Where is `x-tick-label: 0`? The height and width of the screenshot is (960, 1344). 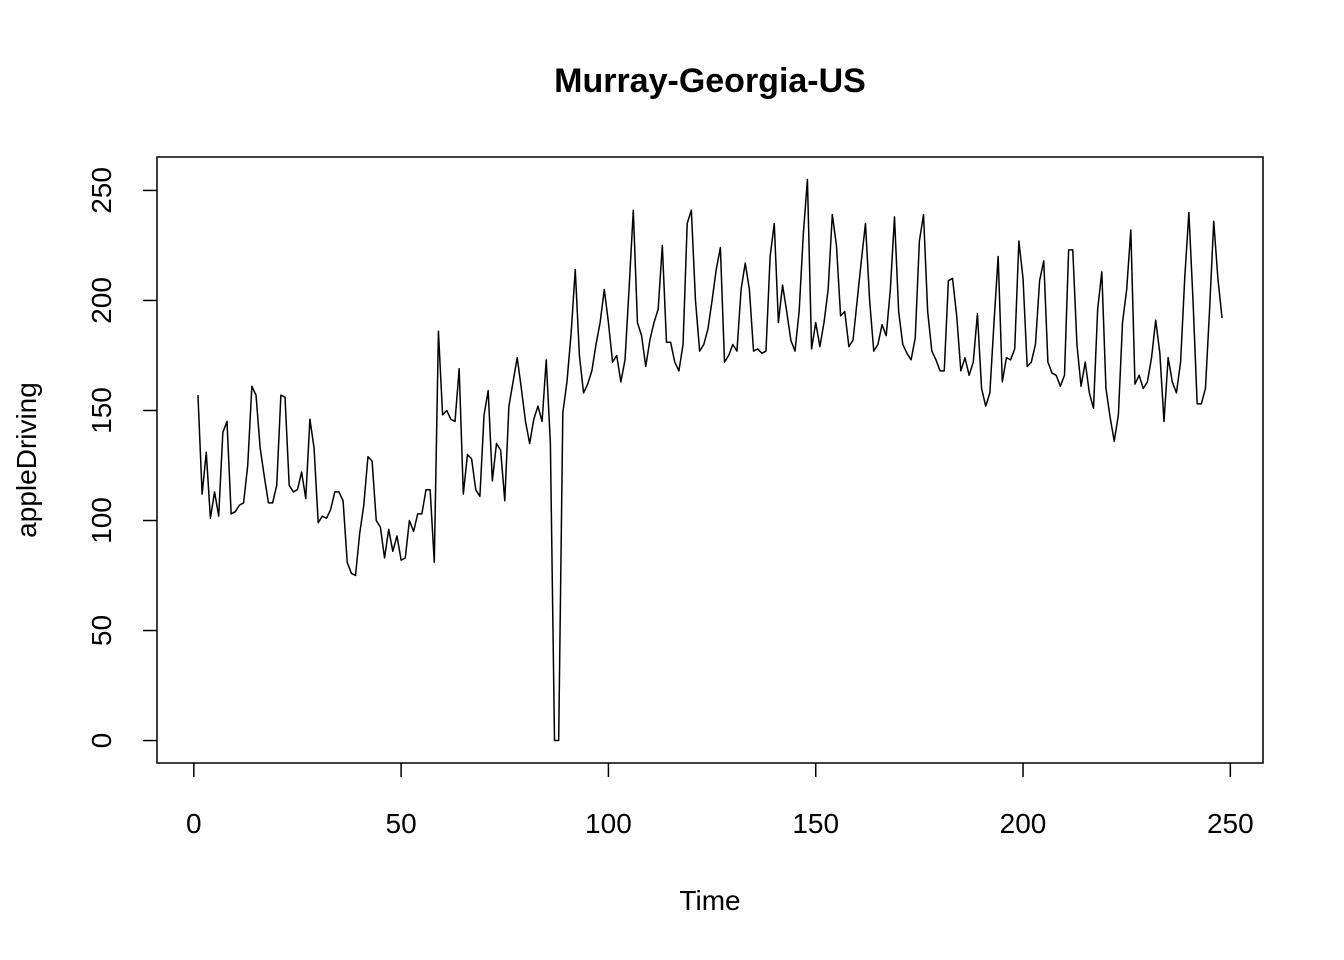 x-tick-label: 0 is located at coordinates (194, 823).